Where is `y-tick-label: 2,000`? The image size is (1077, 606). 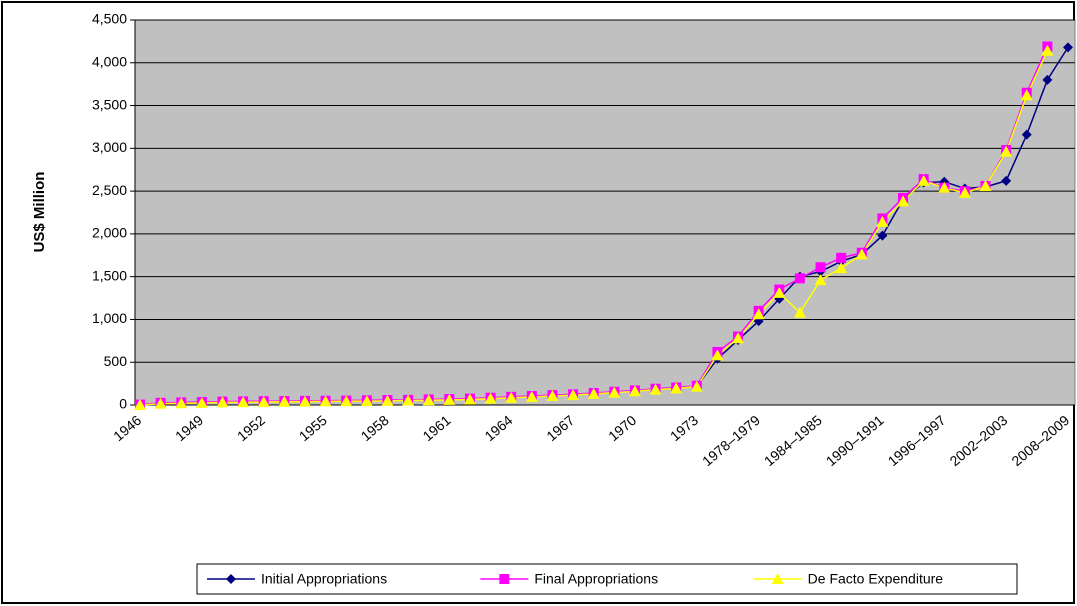
y-tick-label: 2,000 is located at coordinates (109, 233).